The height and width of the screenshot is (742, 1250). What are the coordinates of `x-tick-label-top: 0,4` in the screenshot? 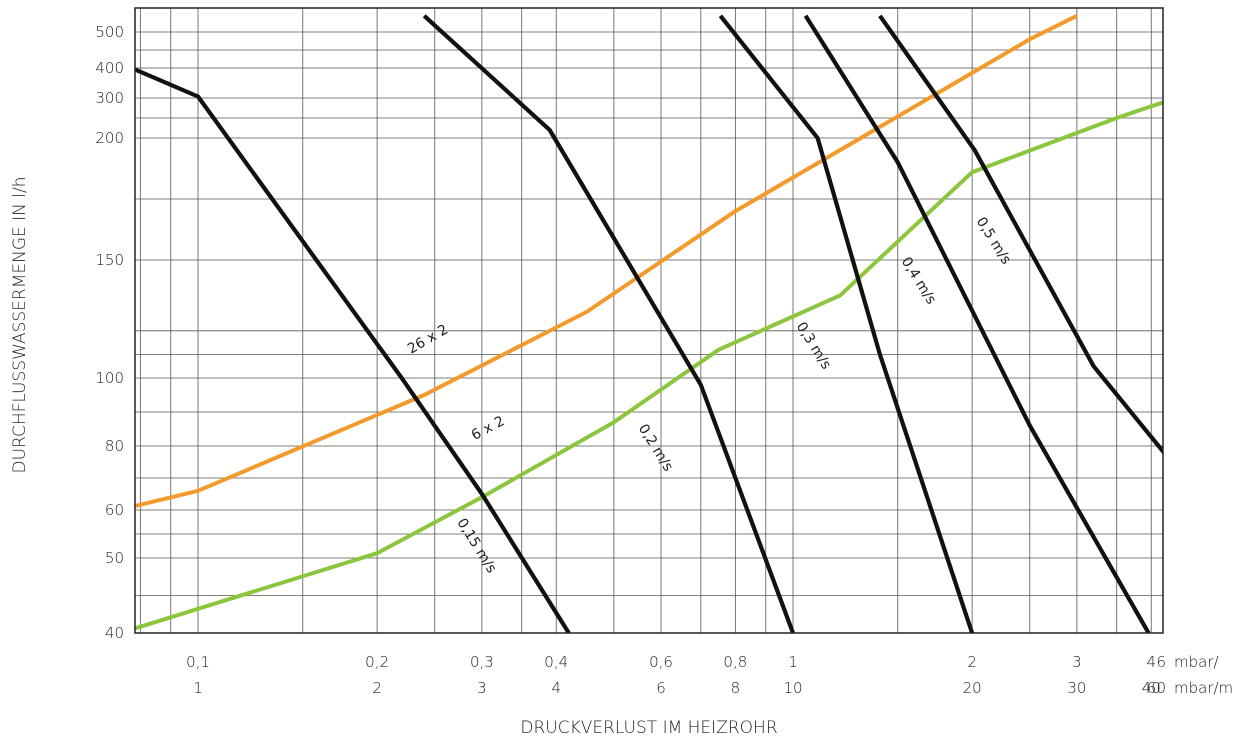 It's located at (556, 662).